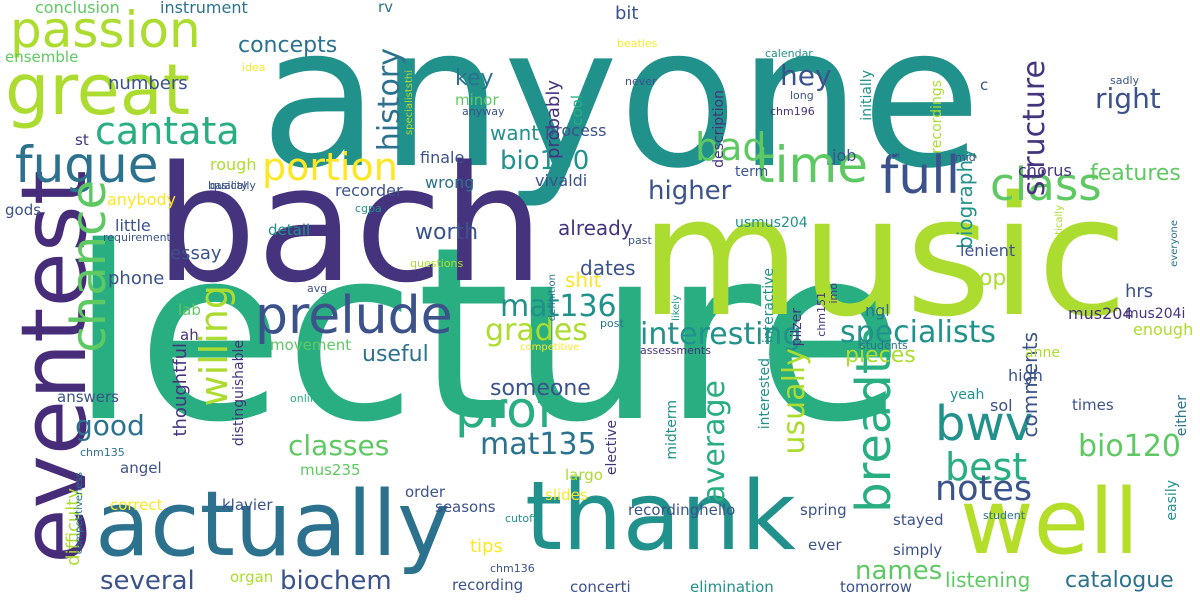  What do you see at coordinates (675, 350) in the screenshot?
I see `word-assessments: assessments` at bounding box center [675, 350].